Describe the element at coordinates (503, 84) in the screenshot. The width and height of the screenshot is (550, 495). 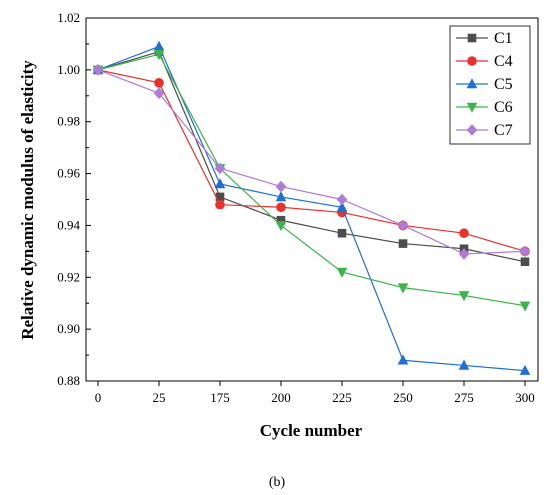
I see `legend-label: C5` at that location.